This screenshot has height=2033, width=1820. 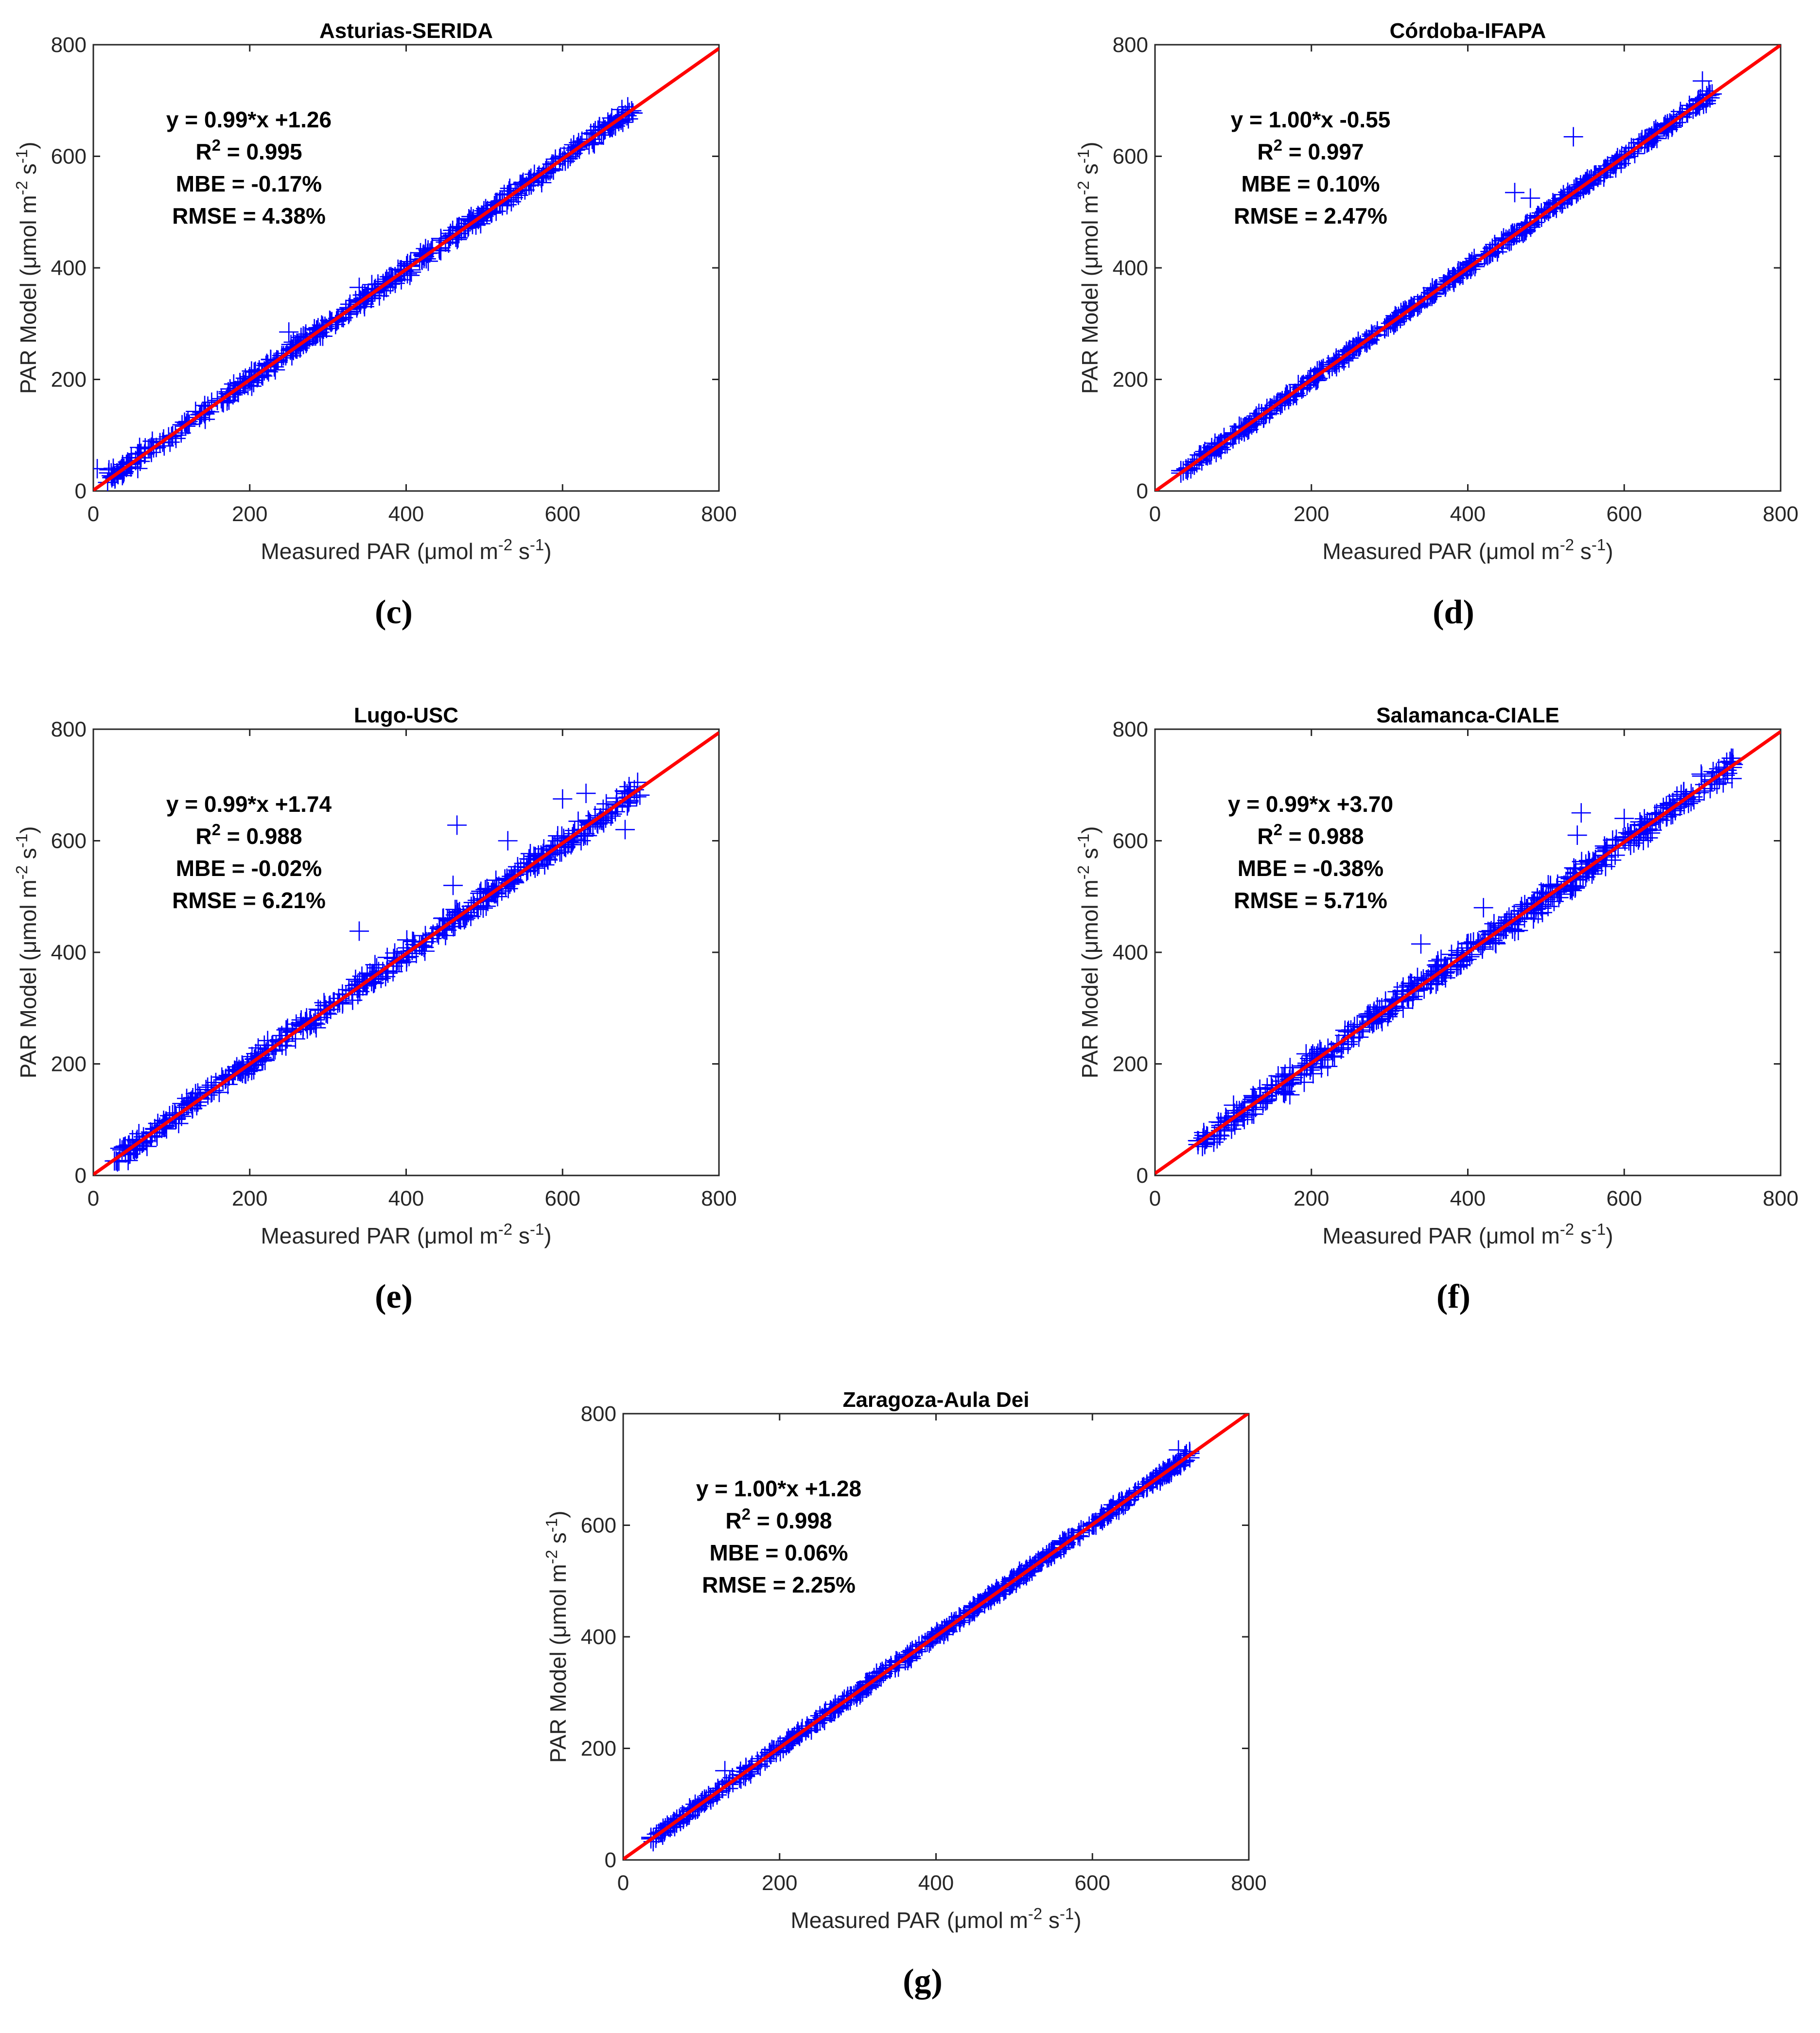 I want to click on stats-annotation-line: R2 = 0.997, so click(x=1310, y=150).